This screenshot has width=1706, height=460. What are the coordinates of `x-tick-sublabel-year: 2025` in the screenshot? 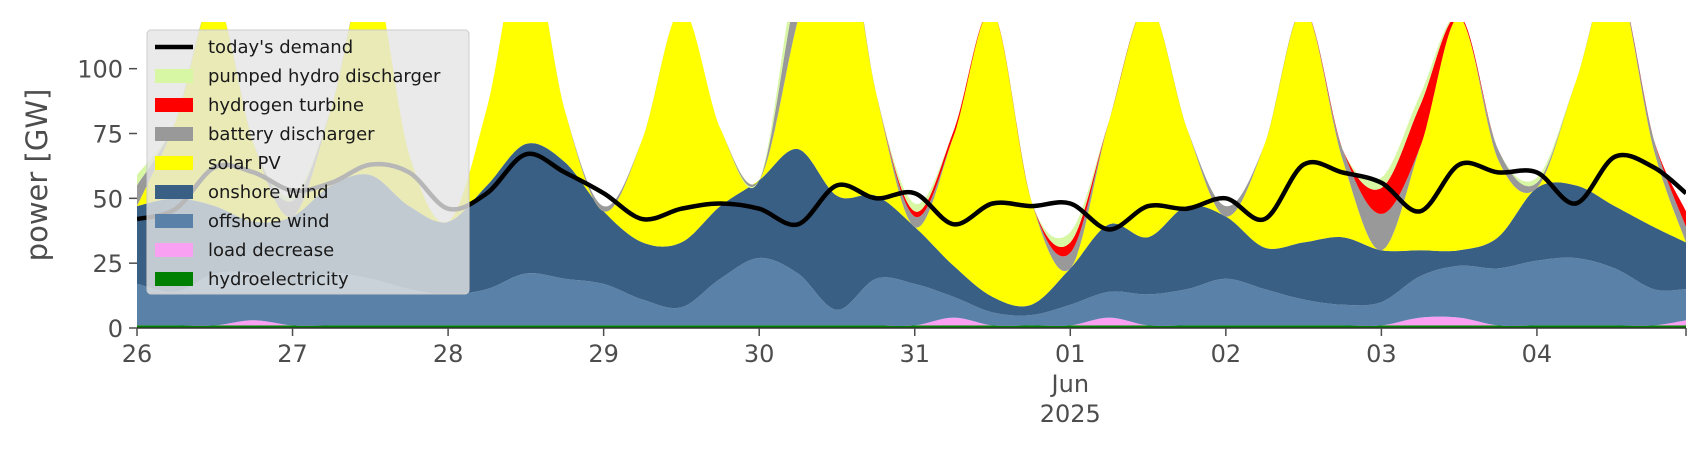 It's located at (1070, 414).